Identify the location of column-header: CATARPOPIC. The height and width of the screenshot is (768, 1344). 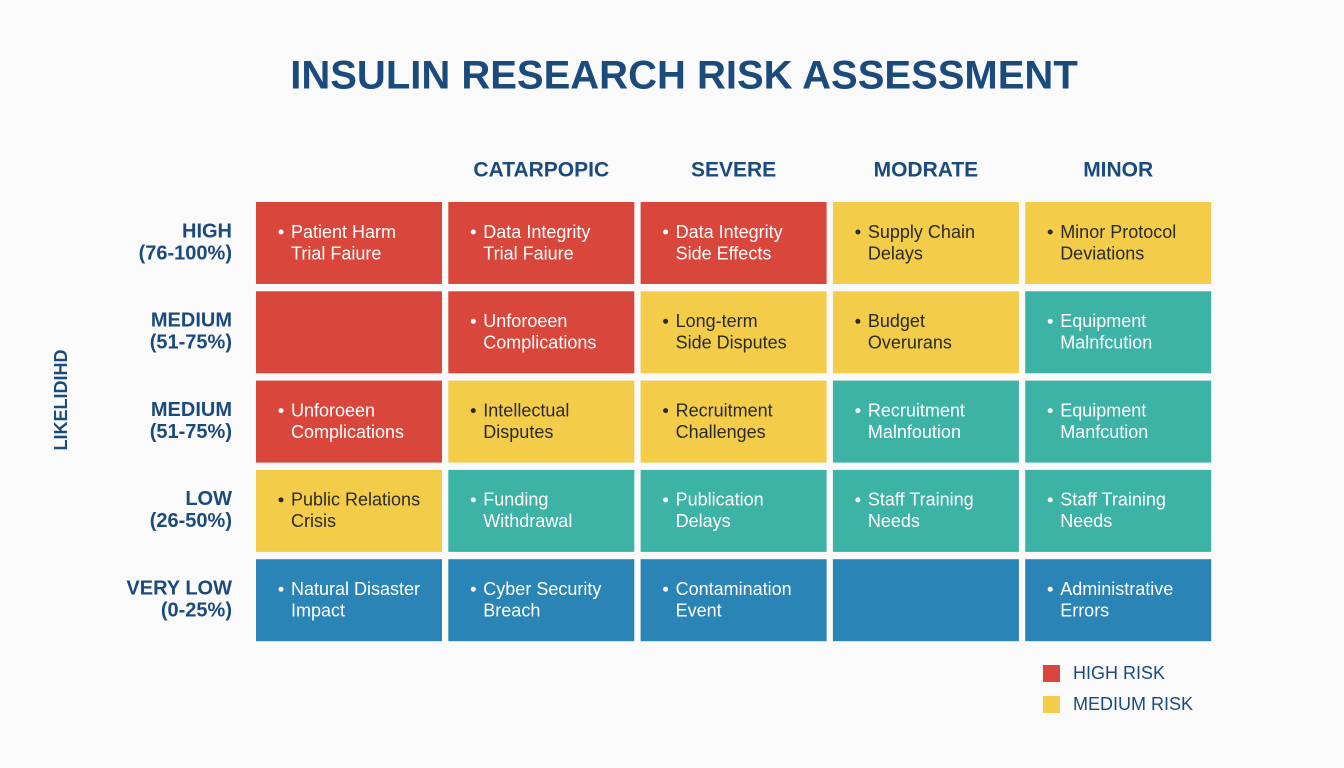
(541, 170).